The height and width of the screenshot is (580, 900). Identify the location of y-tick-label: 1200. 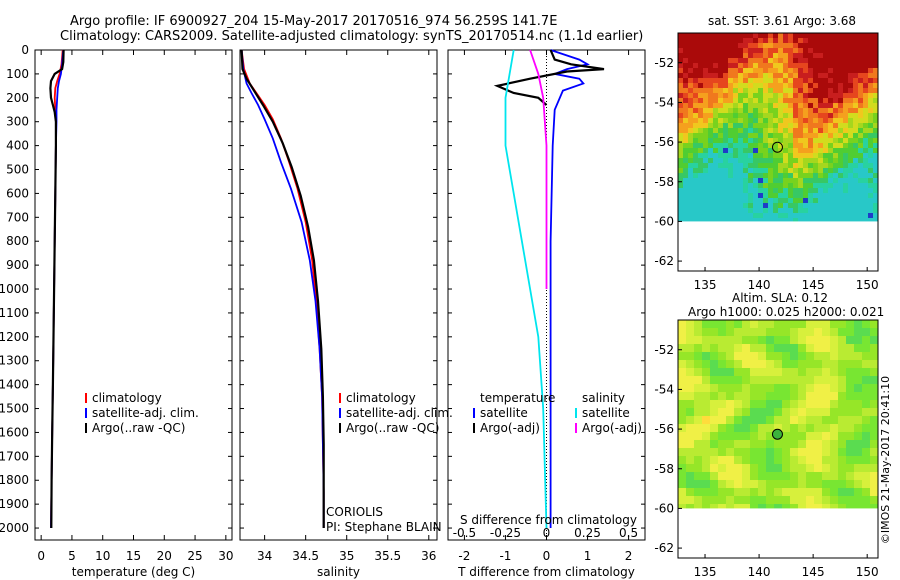
(14, 337).